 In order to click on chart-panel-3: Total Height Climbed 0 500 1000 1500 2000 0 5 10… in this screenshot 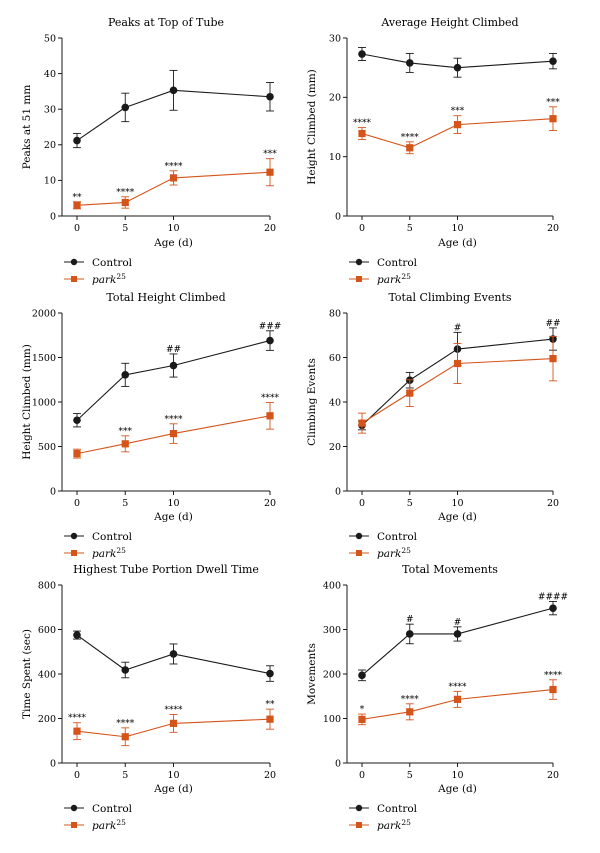, I will do `click(151, 425)`.